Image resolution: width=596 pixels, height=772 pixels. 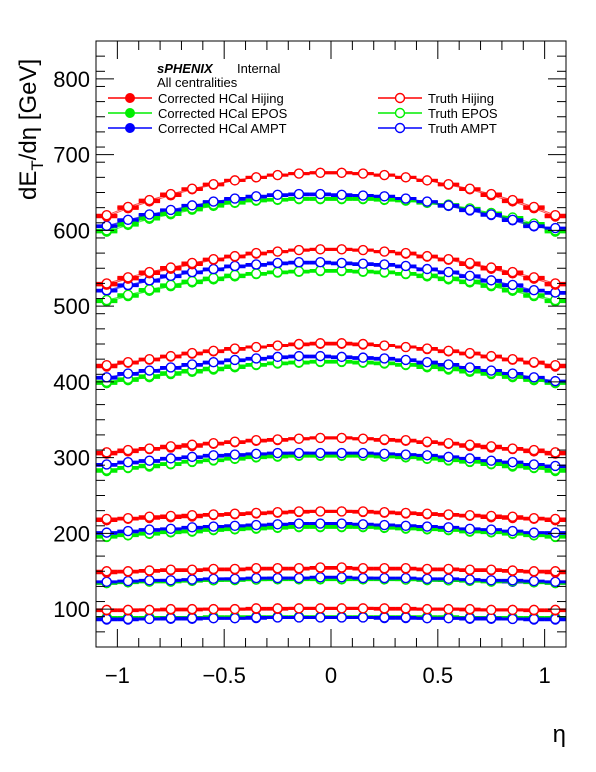 I want to click on x-axis-label: η, so click(x=559, y=734).